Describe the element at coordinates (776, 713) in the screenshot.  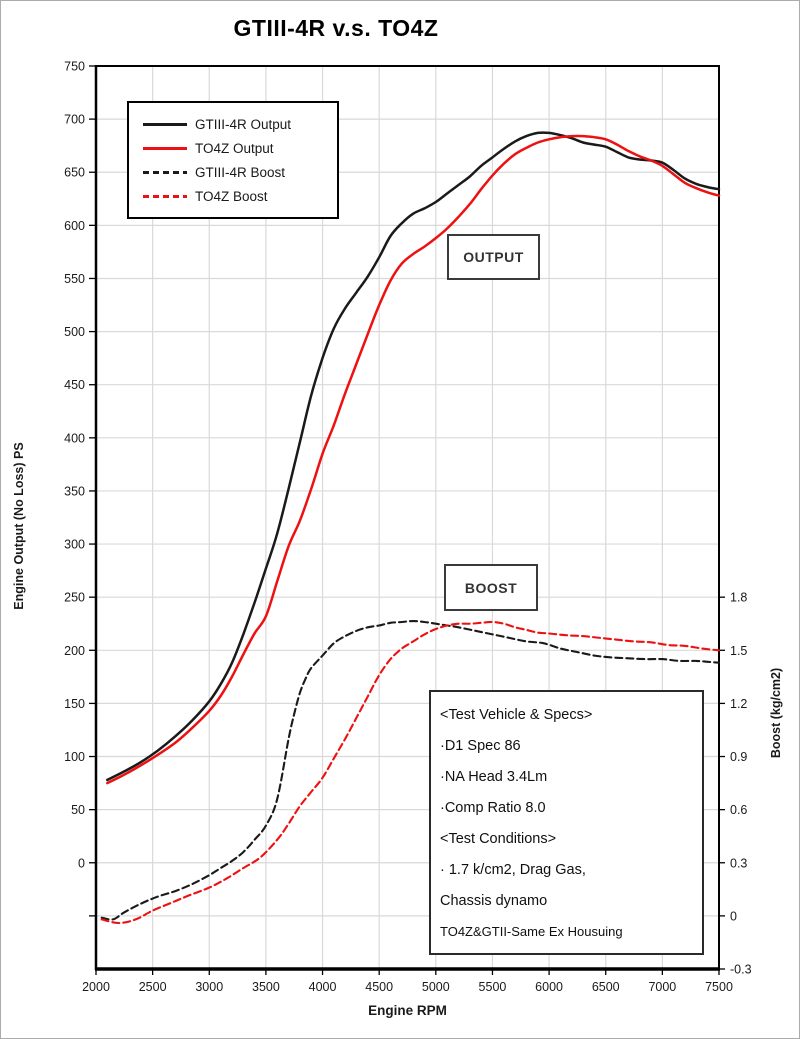
I see `right-axis-title: Boost (kg/cm2)` at that location.